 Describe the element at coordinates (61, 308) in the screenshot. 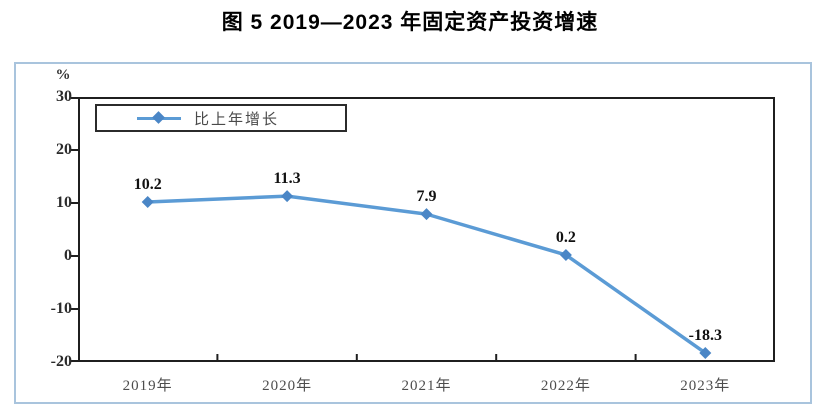

I see `y-tick-label: -10` at that location.